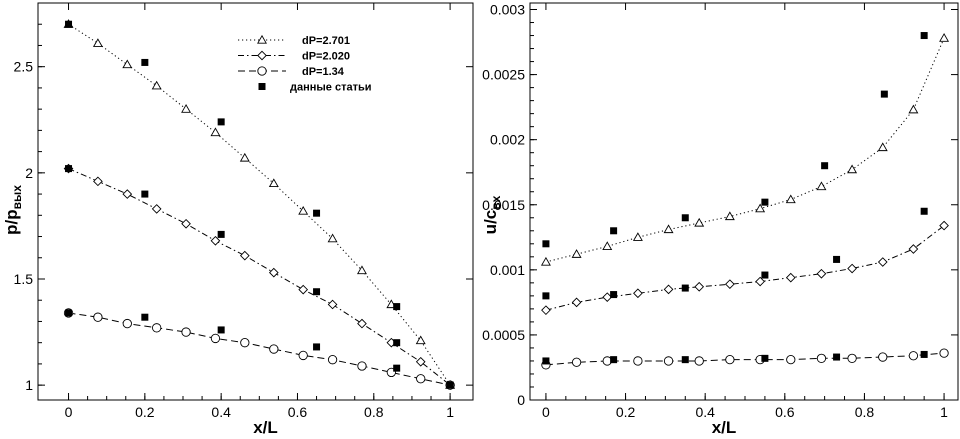 Image resolution: width=960 pixels, height=439 pixels. Describe the element at coordinates (24, 67) in the screenshot. I see `y-tick-label: 2.5` at that location.